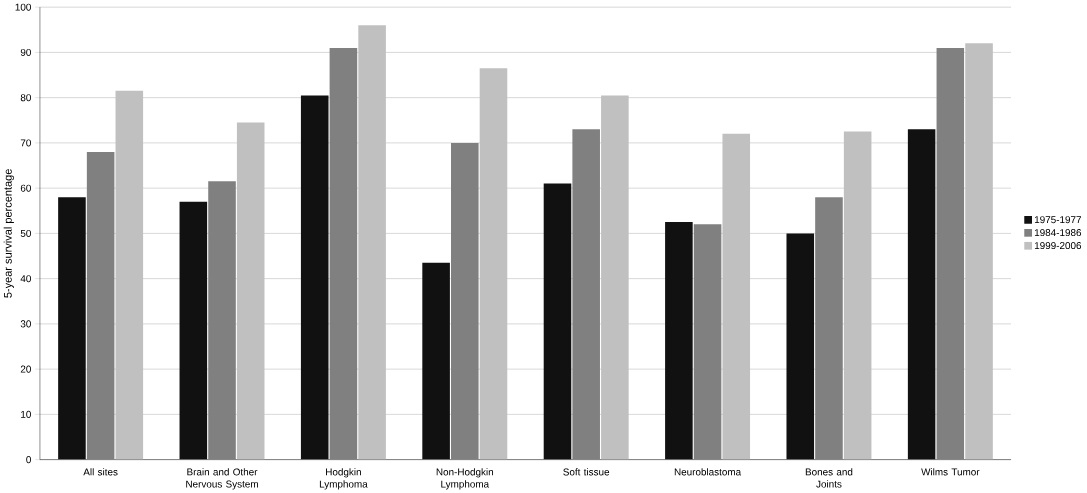 This screenshot has width=1087, height=493. Describe the element at coordinates (708, 472) in the screenshot. I see `x-tick-label: Neuroblastoma` at that location.